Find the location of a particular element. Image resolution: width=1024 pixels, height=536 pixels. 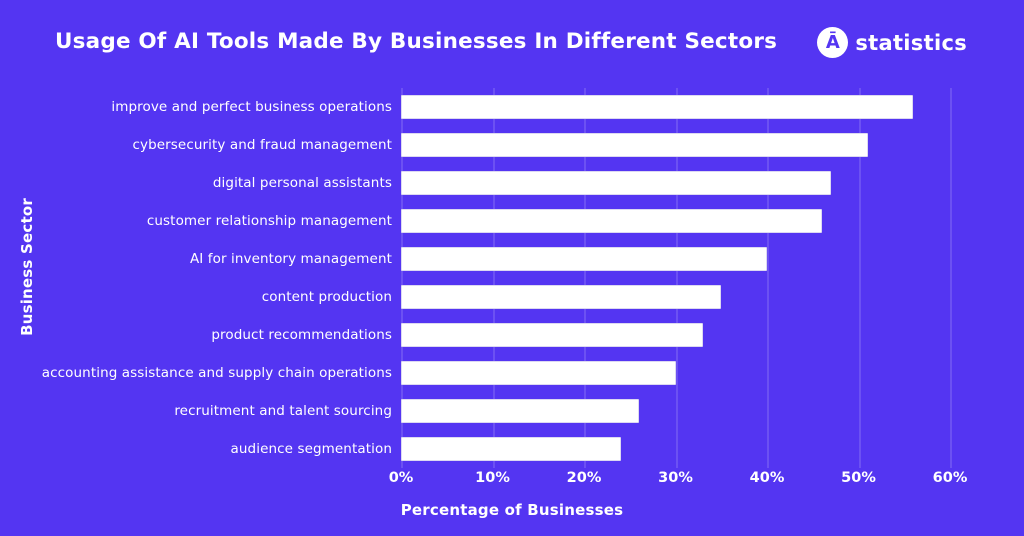

x-axis-ticks: 0% 10% 20% 30% 40% 50% 60% is located at coordinates (678, 480).